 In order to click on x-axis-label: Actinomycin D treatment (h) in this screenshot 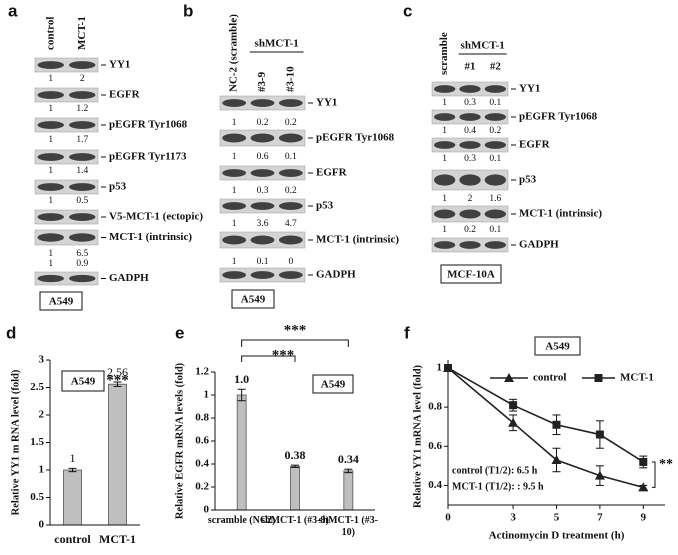, I will do `click(557, 536)`.